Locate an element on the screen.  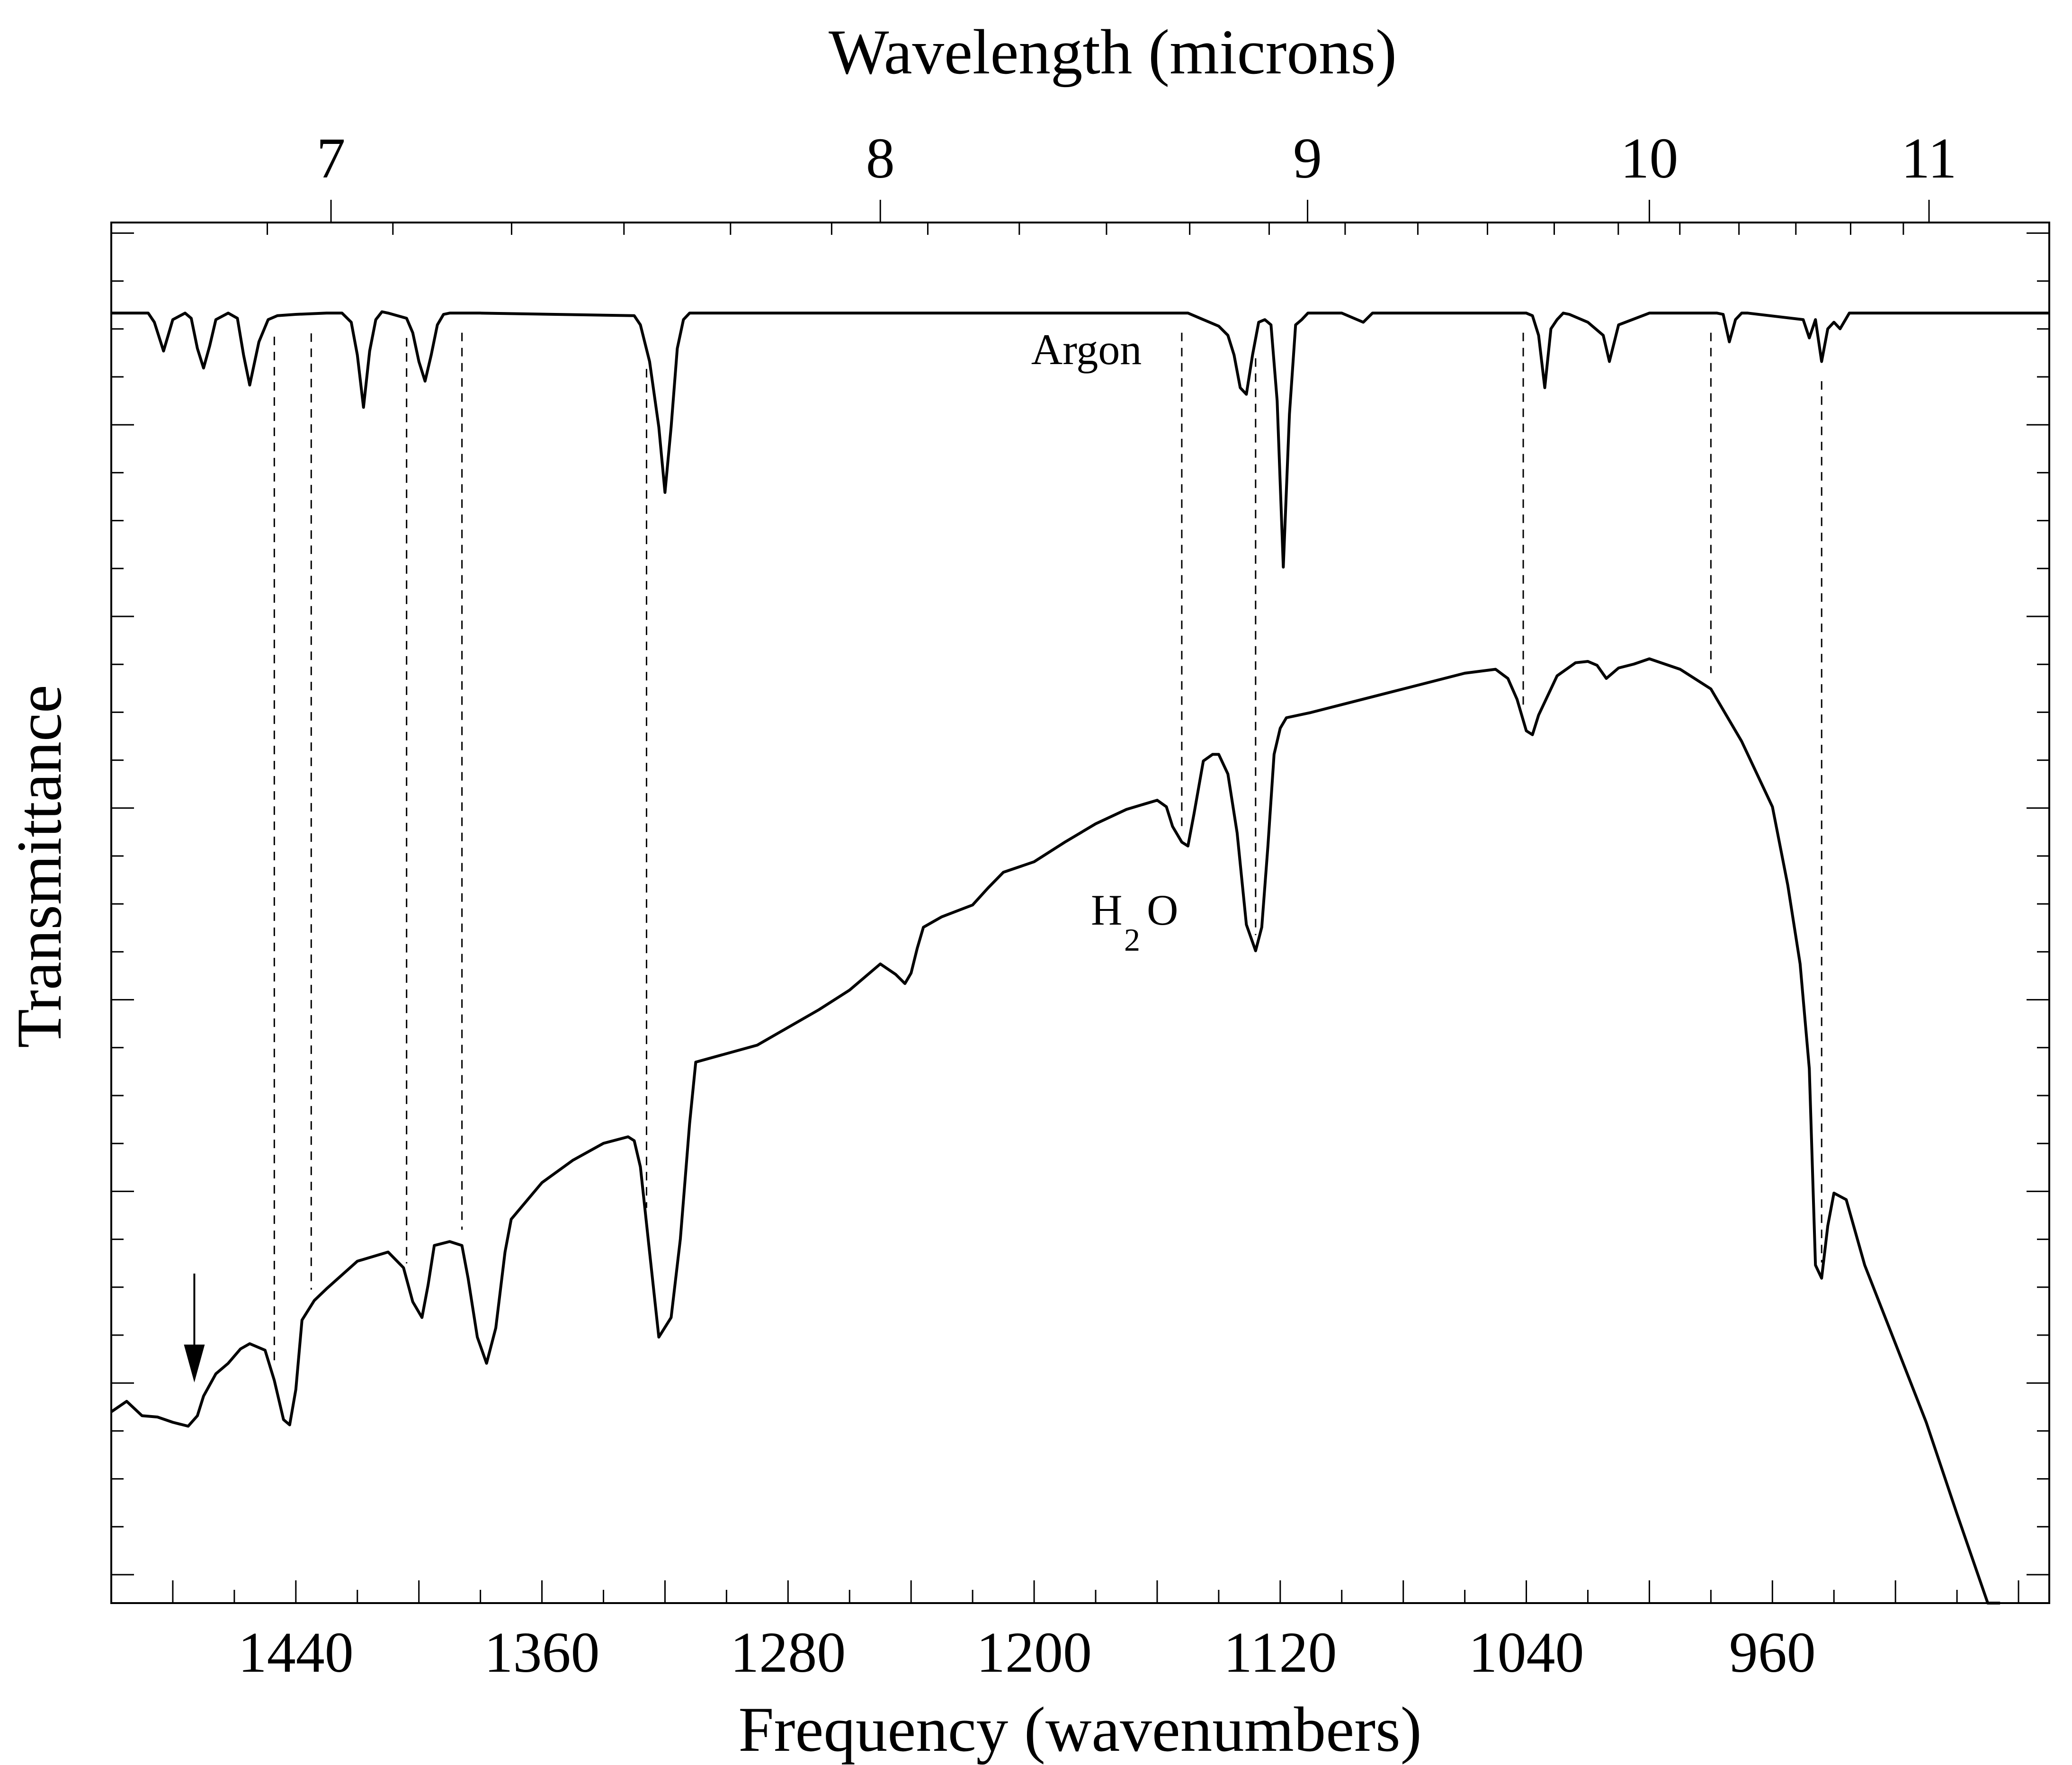
top-axis-title: Wavelength (microns) is located at coordinates (1113, 52).